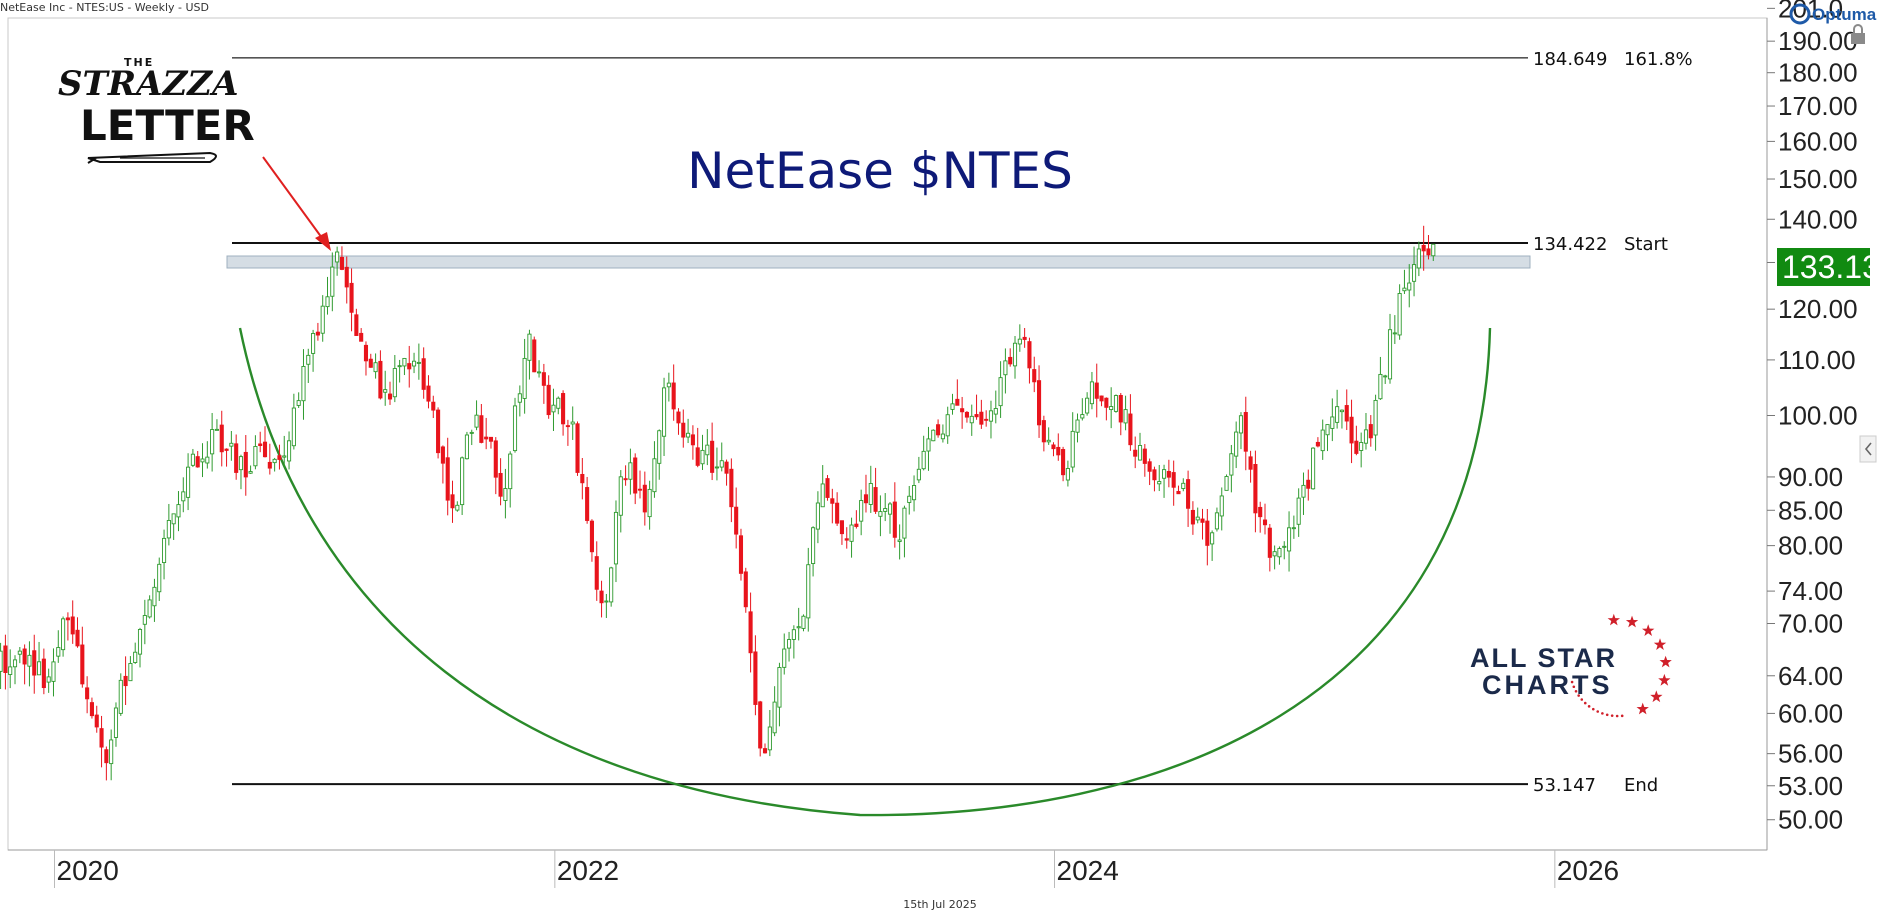  I want to click on fib-value-label: 53.147, so click(1564, 785).